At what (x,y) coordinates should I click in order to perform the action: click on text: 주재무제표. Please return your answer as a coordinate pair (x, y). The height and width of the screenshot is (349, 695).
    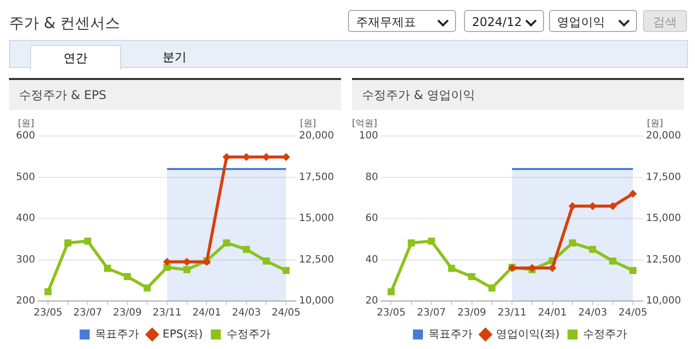
    Looking at the image, I should click on (402, 21).